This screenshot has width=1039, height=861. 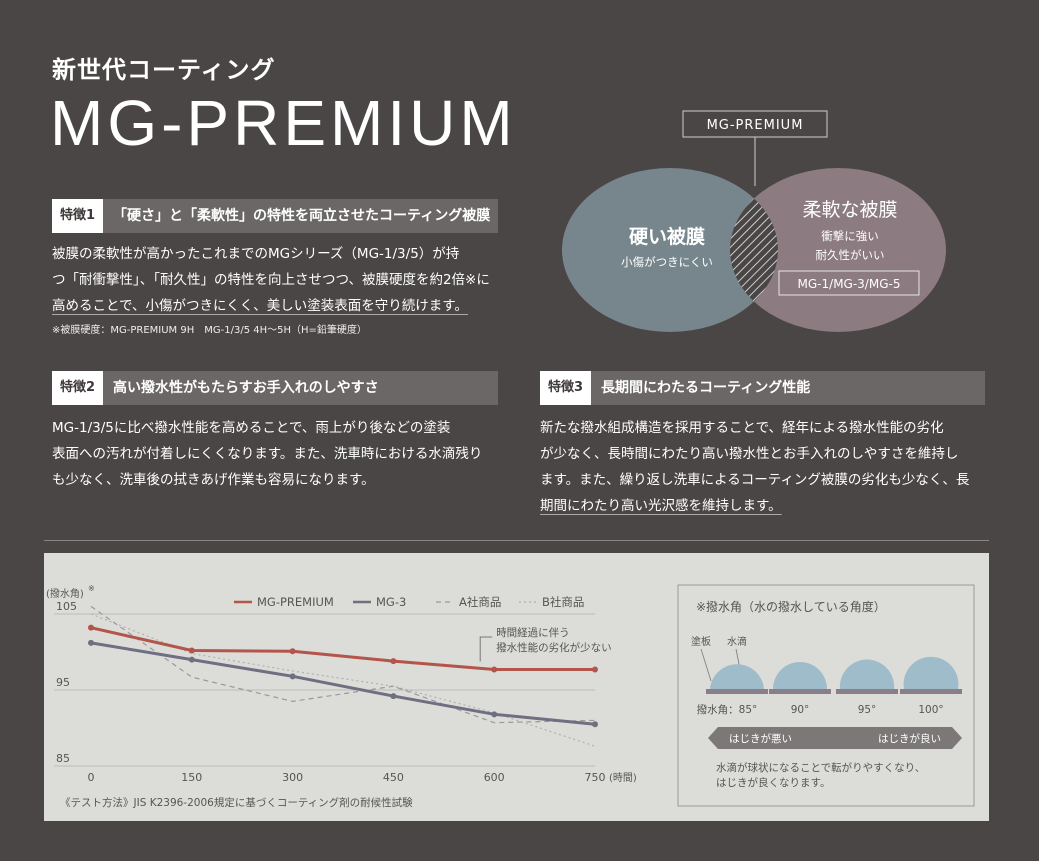 I want to click on x-tick-label: 150, so click(x=191, y=777).